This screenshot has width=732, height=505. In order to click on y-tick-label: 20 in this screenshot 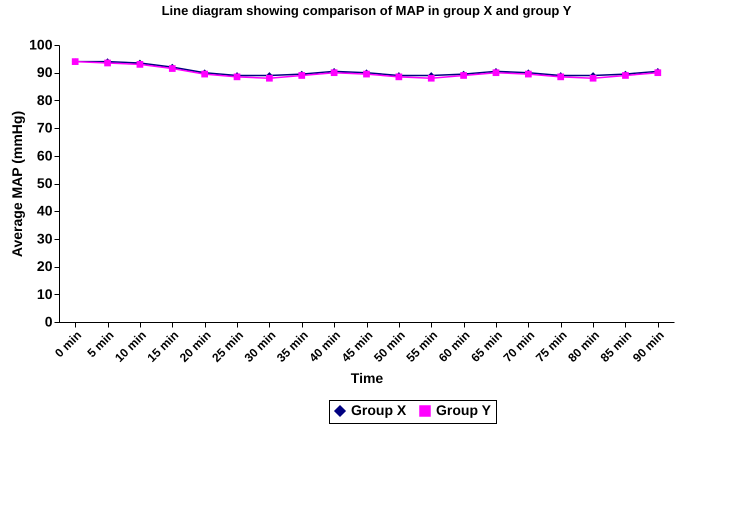, I will do `click(44, 266)`.